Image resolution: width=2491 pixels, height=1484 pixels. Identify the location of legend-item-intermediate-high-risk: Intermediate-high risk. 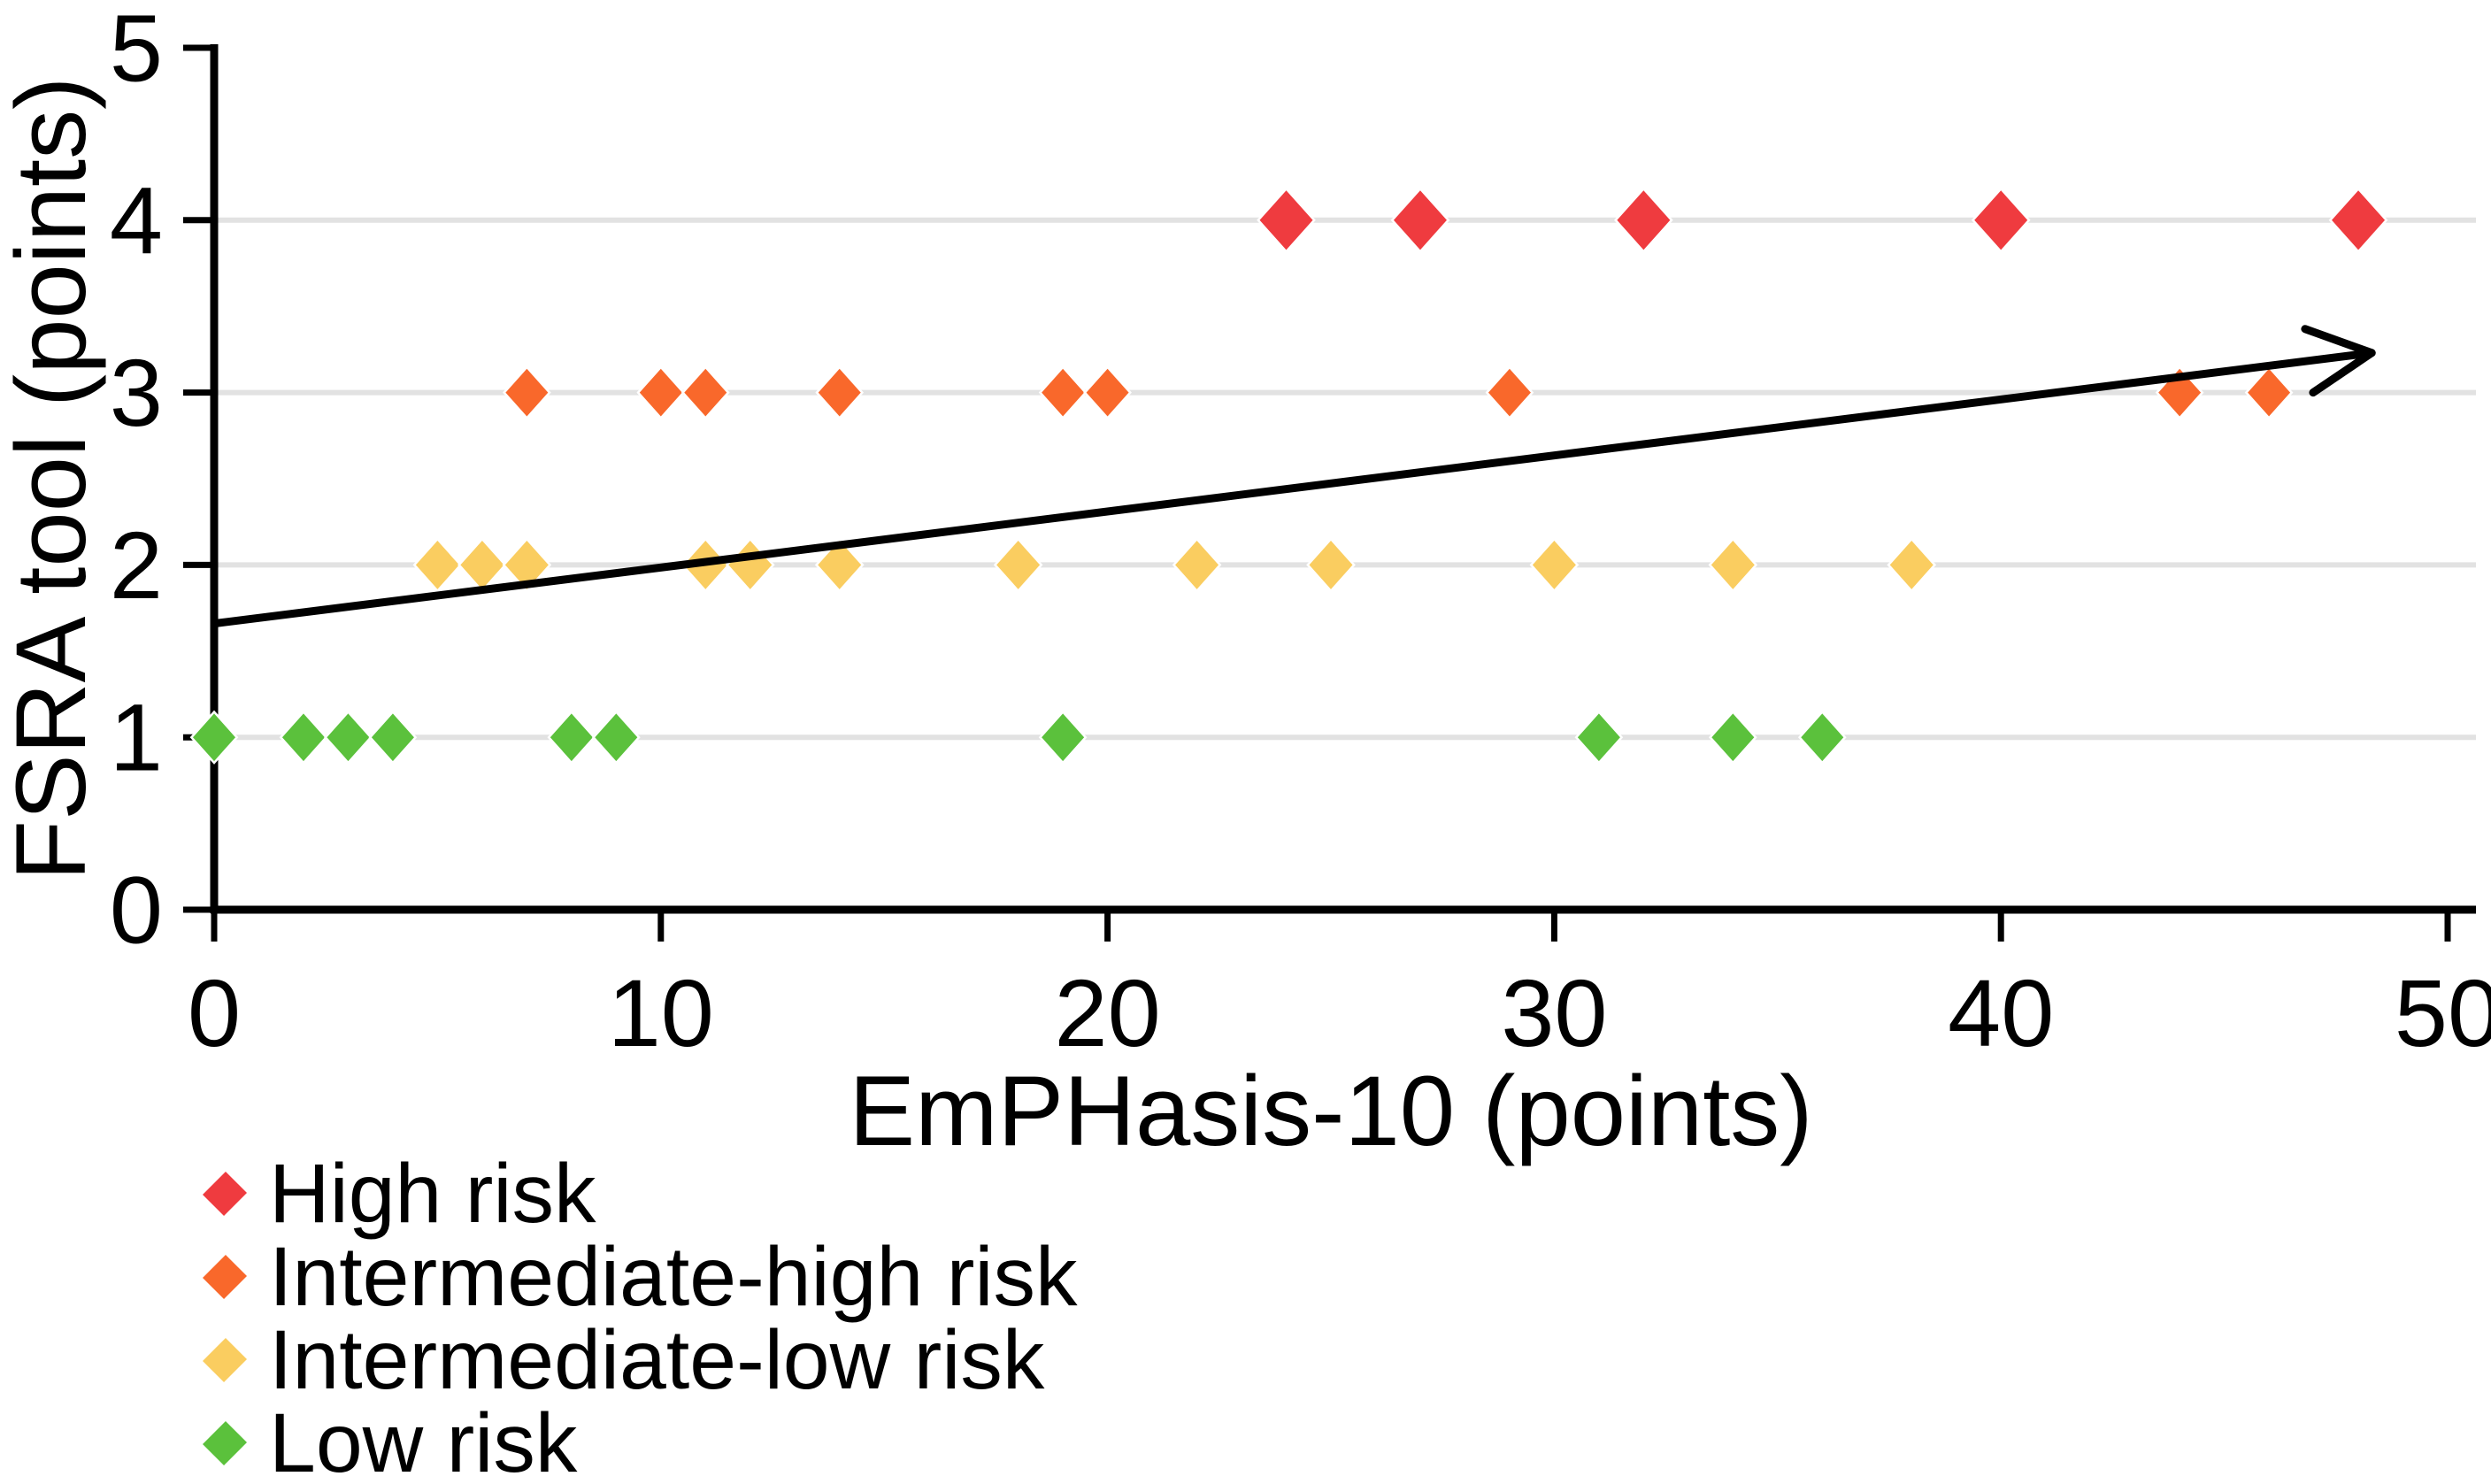
(640, 1276).